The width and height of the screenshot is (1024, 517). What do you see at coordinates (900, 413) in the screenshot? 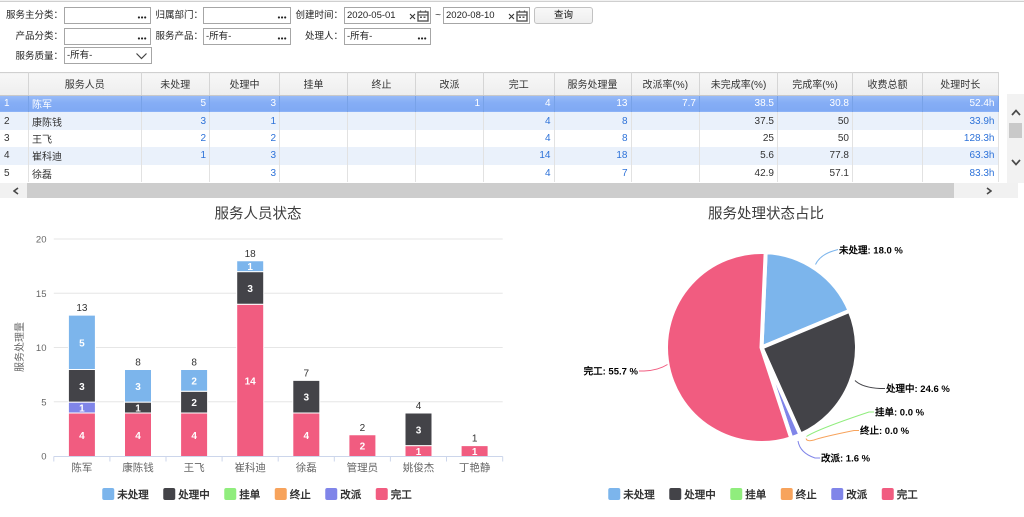
I see `svg-text: 挂单: 0.0 %` at bounding box center [900, 413].